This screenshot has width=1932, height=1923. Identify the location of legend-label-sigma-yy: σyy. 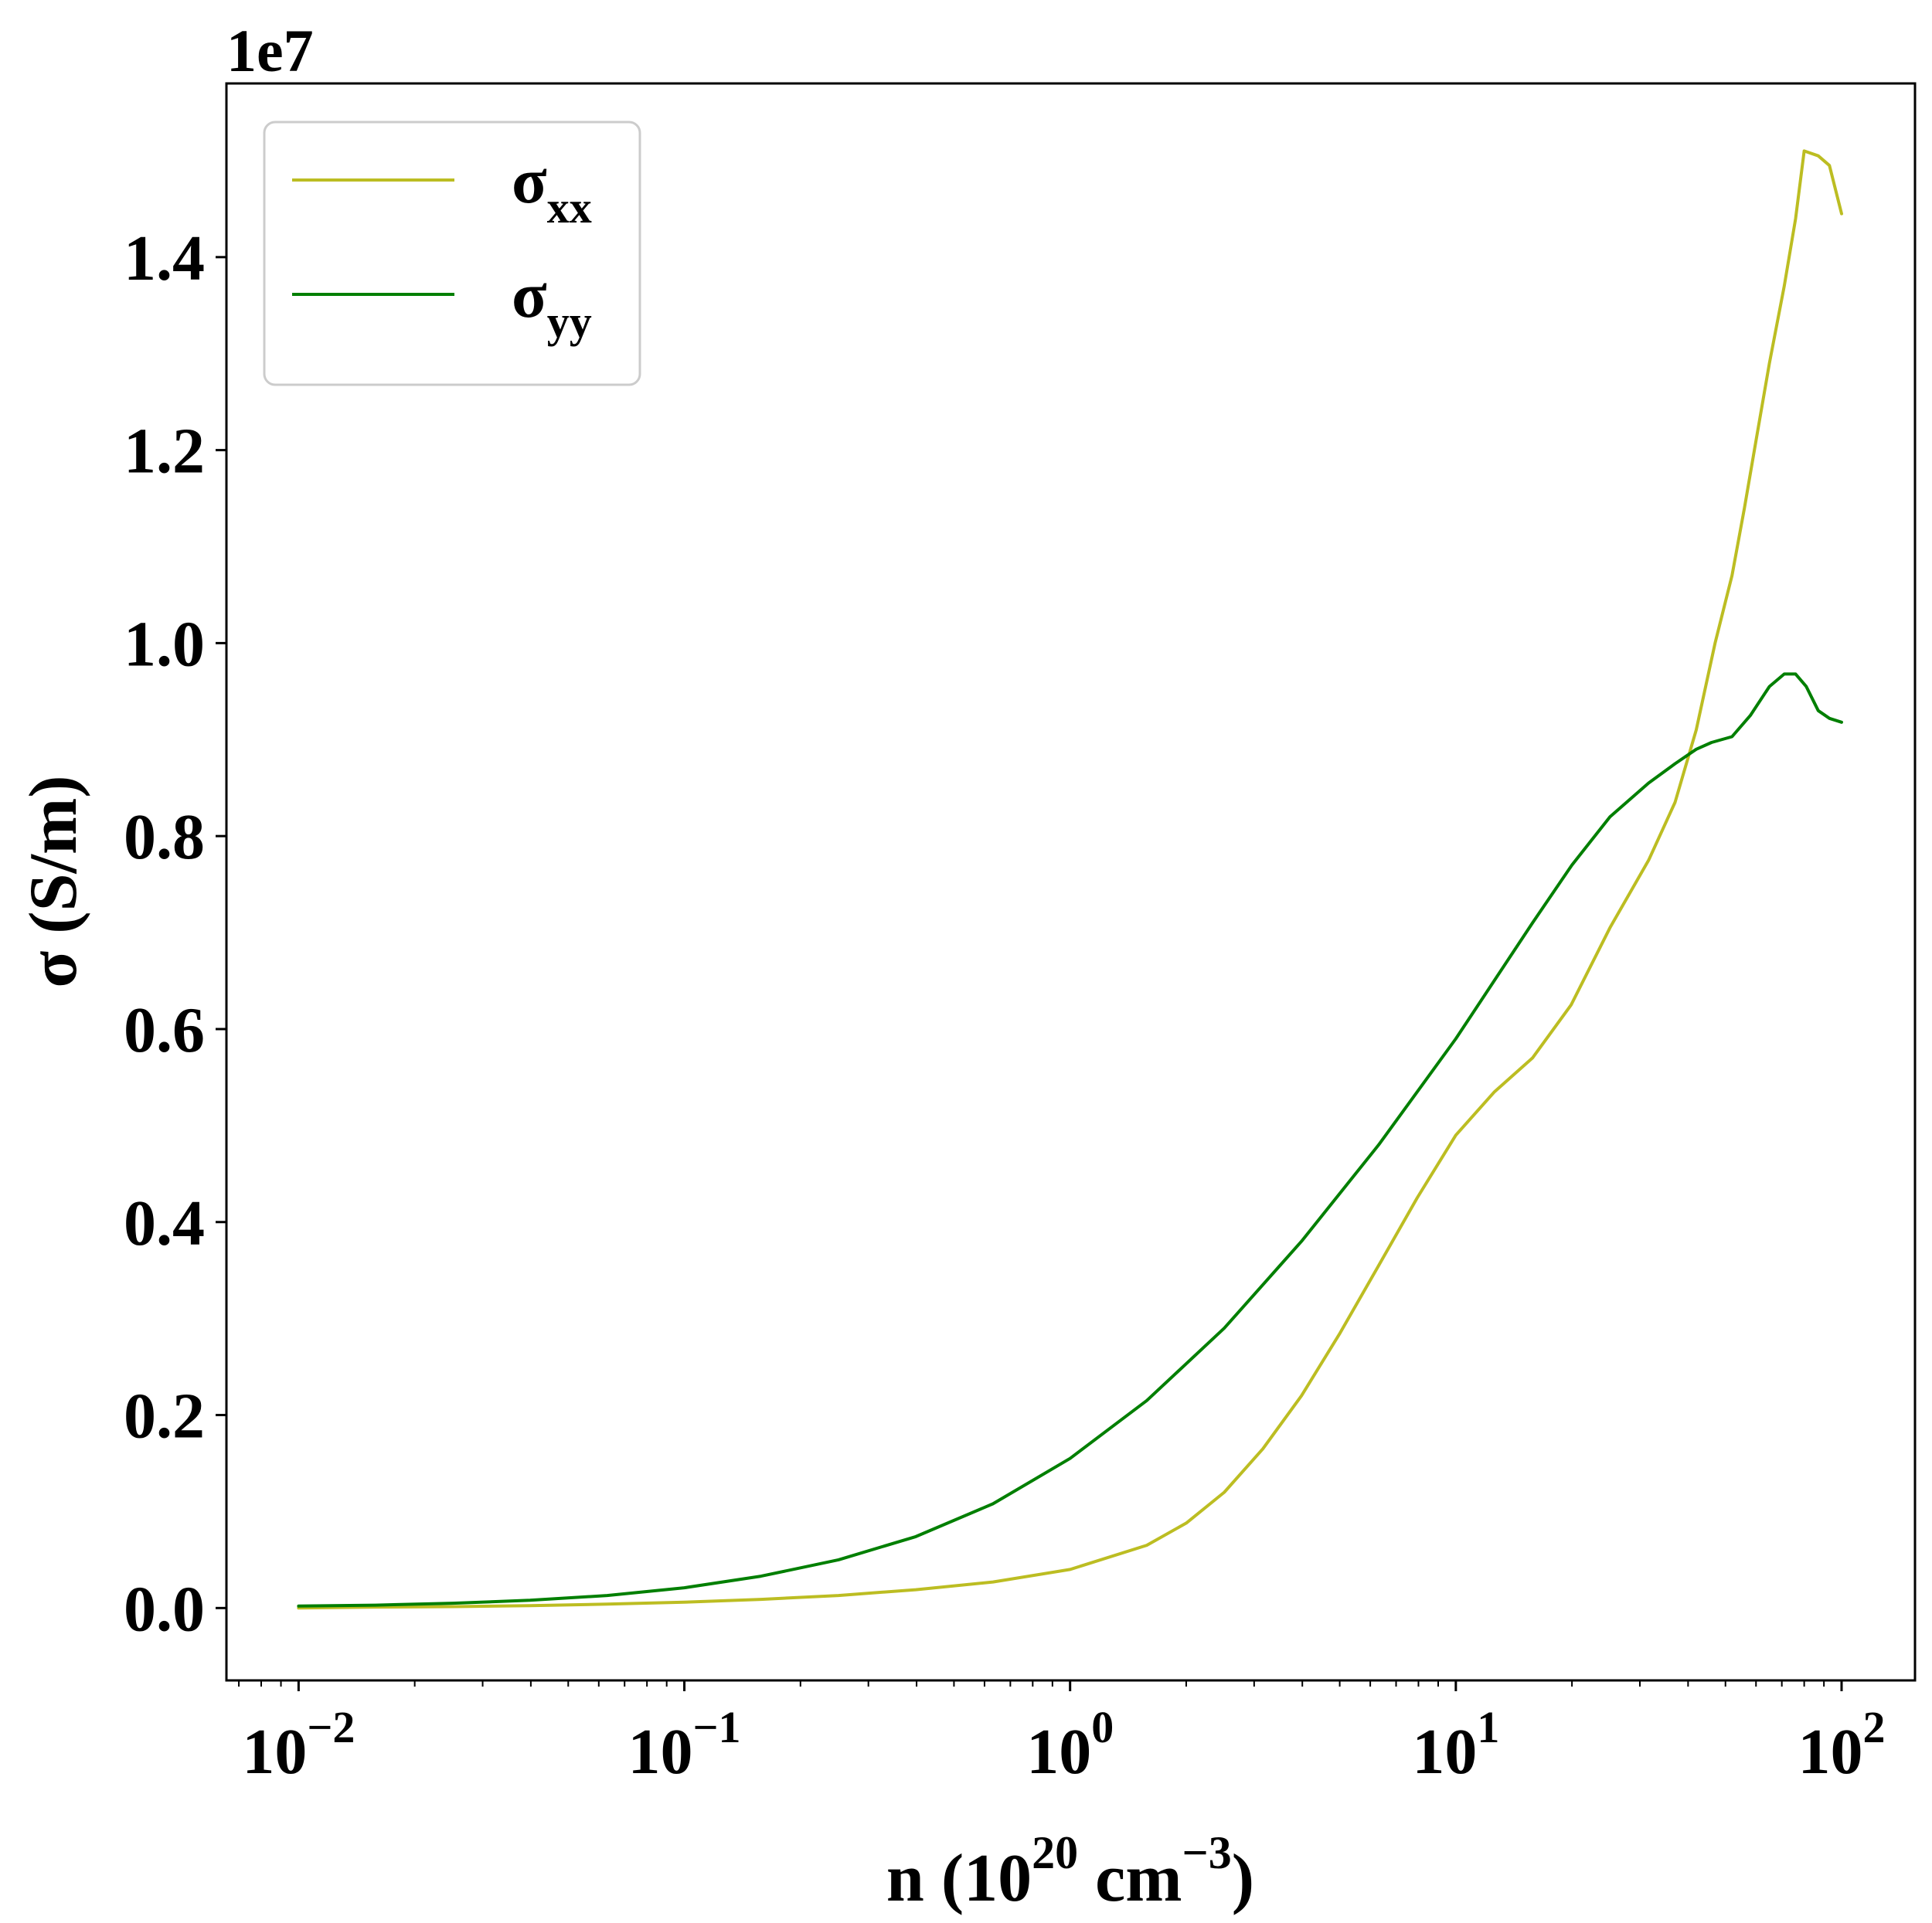
(552, 303).